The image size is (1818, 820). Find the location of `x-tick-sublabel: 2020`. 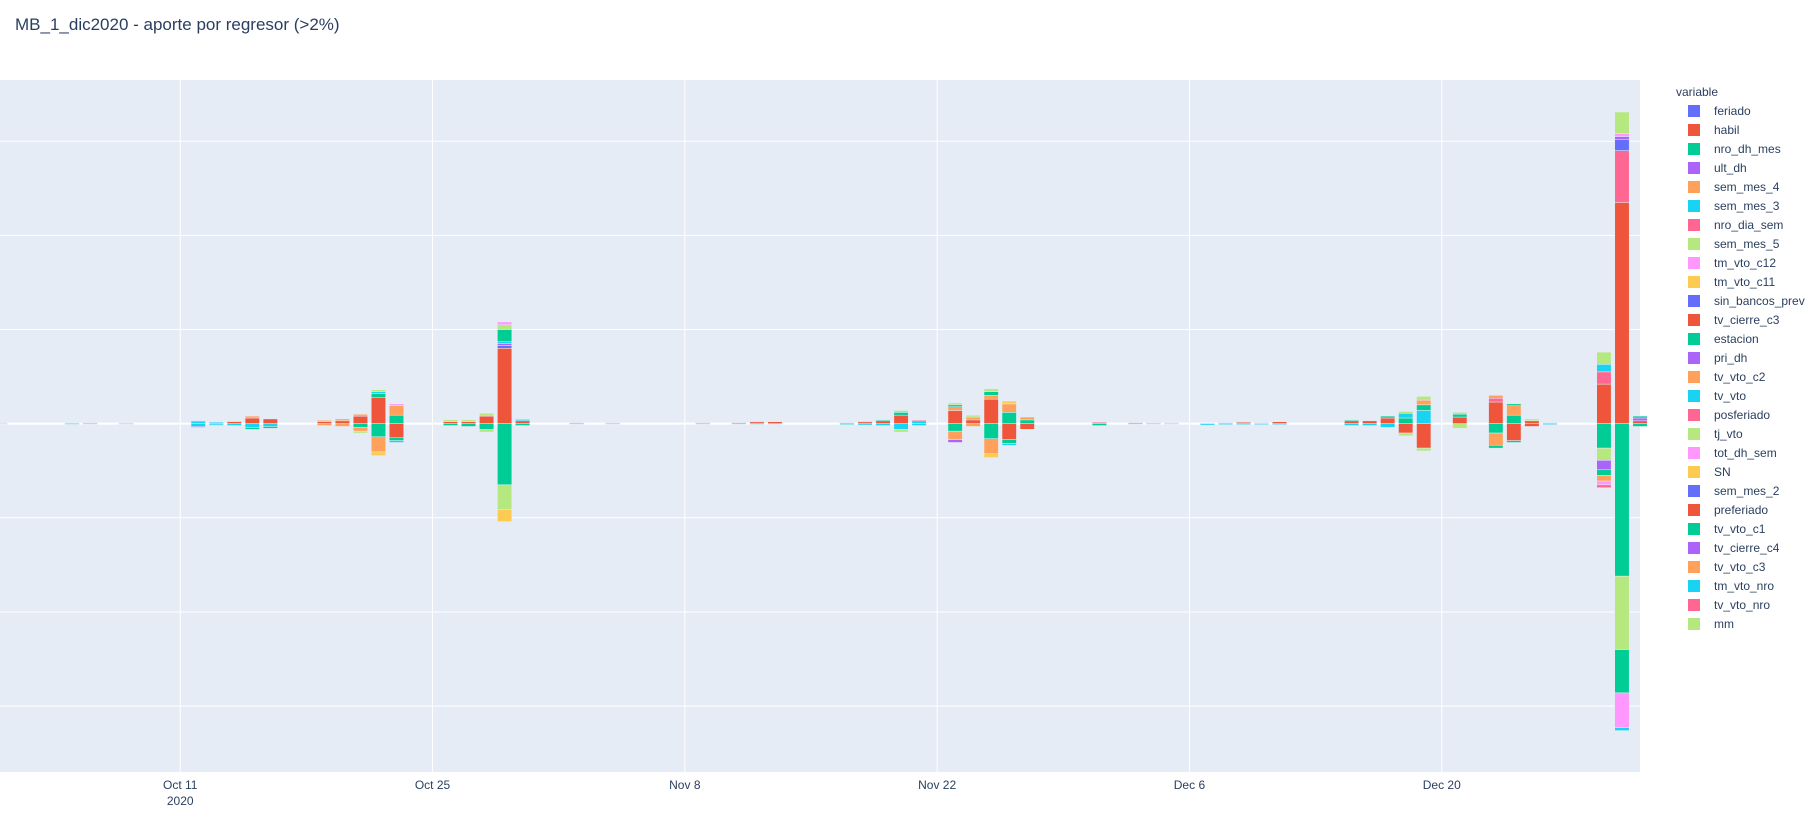

x-tick-sublabel: 2020 is located at coordinates (180, 801).